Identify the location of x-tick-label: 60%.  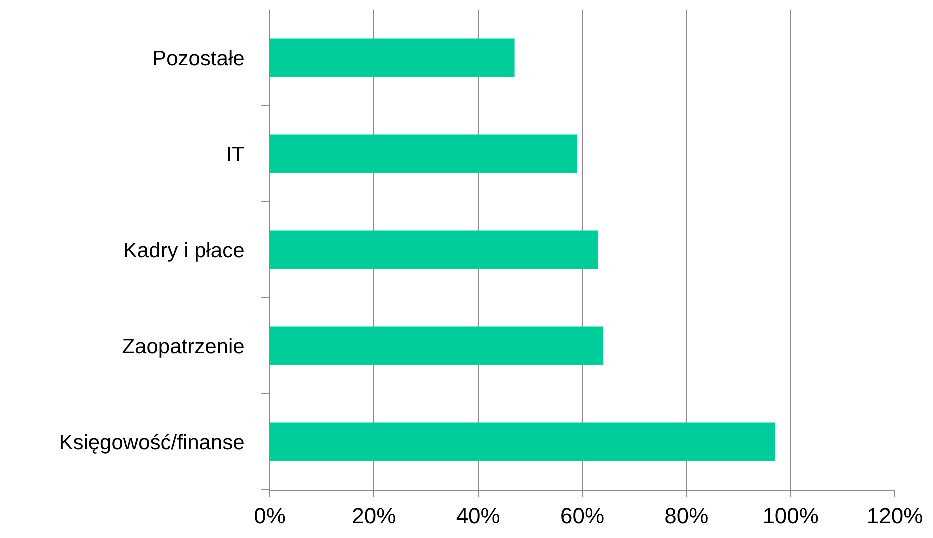
(582, 515).